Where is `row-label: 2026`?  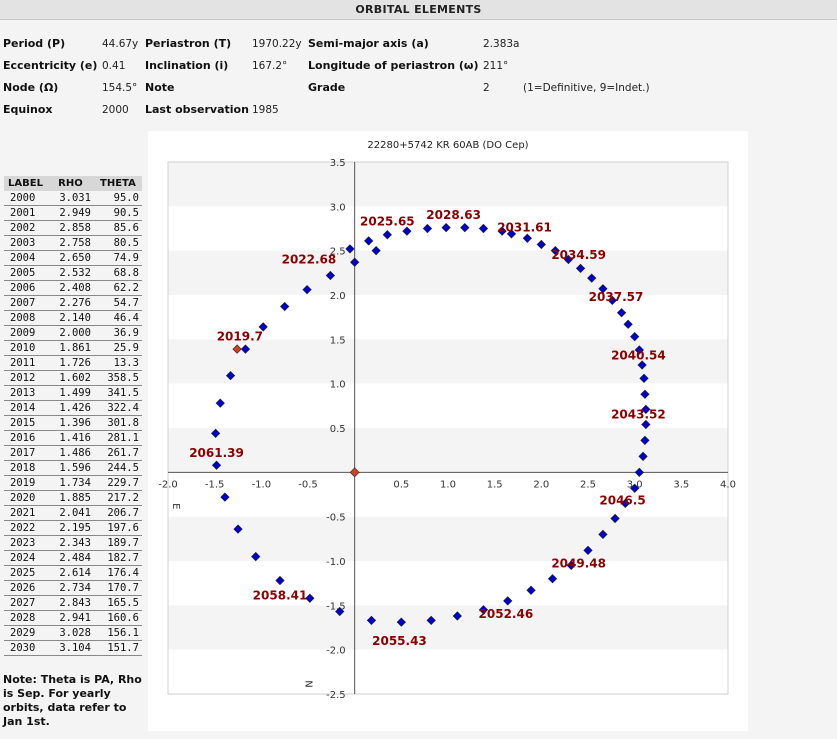
row-label: 2026 is located at coordinates (25, 588).